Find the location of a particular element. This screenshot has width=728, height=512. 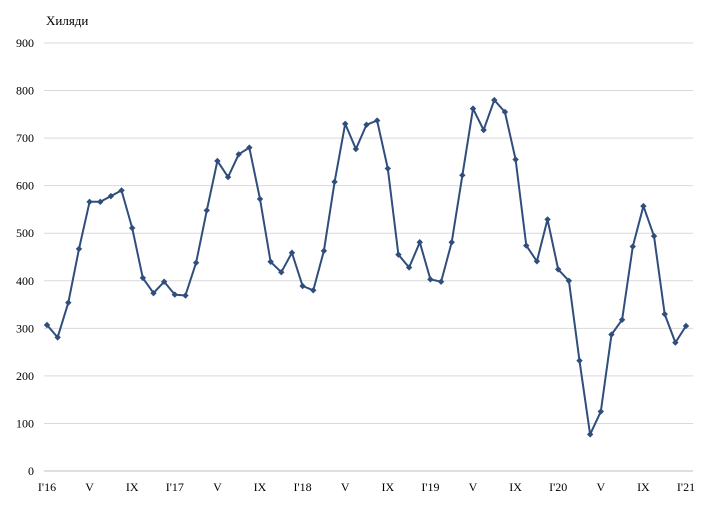

y-tick-label: 800 is located at coordinates (25, 91).